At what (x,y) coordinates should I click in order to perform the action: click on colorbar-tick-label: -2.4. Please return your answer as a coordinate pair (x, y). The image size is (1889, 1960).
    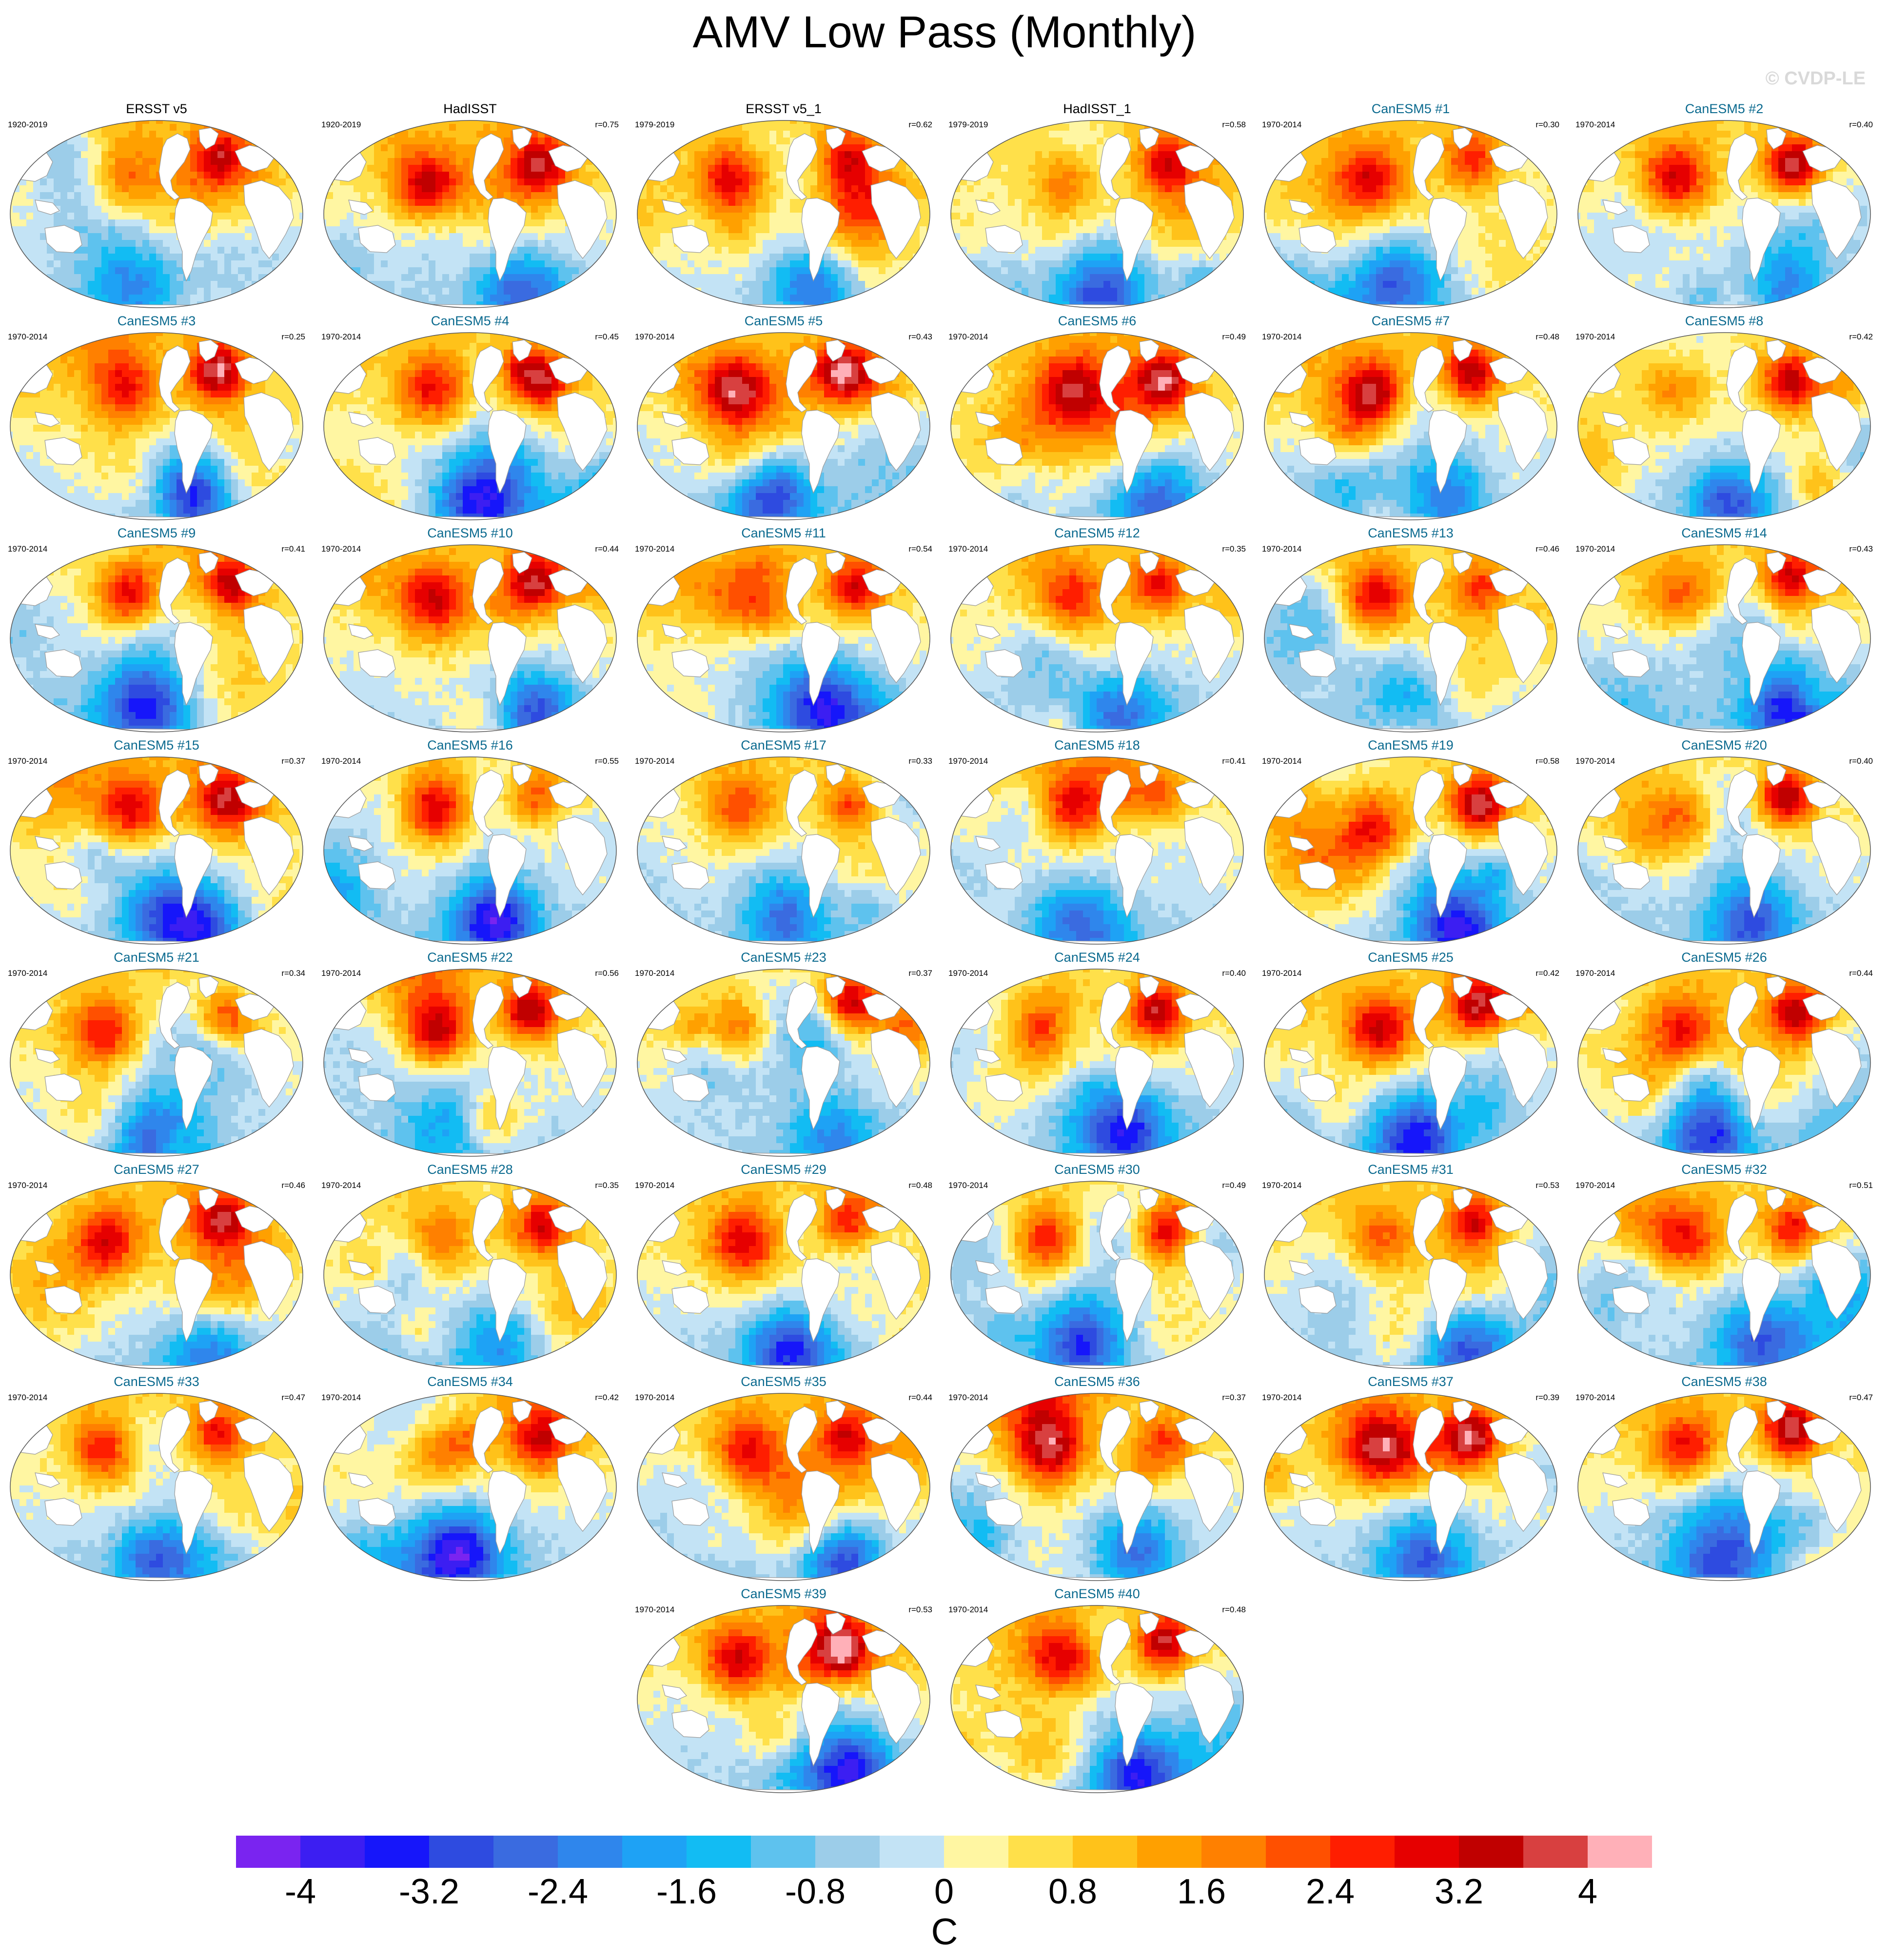
    Looking at the image, I should click on (558, 1892).